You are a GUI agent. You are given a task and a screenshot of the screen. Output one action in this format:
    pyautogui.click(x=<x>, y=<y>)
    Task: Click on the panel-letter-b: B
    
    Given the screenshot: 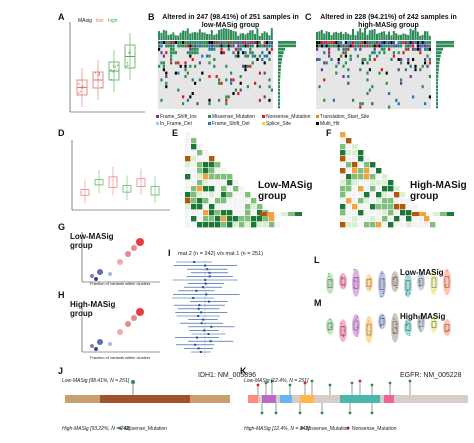 What is the action you would take?
    pyautogui.click(x=151, y=17)
    